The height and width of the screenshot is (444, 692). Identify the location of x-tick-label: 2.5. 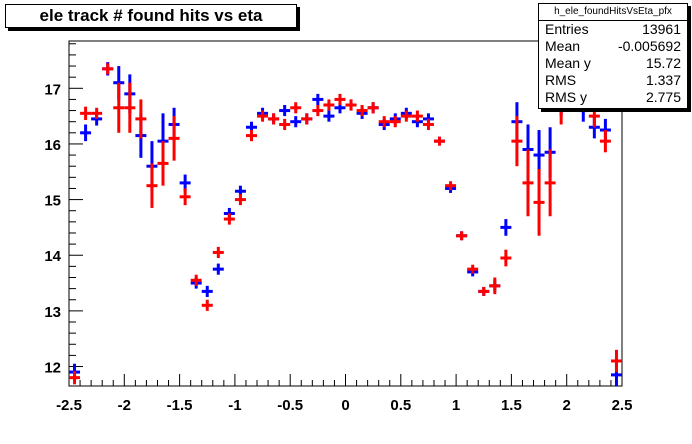
(622, 405).